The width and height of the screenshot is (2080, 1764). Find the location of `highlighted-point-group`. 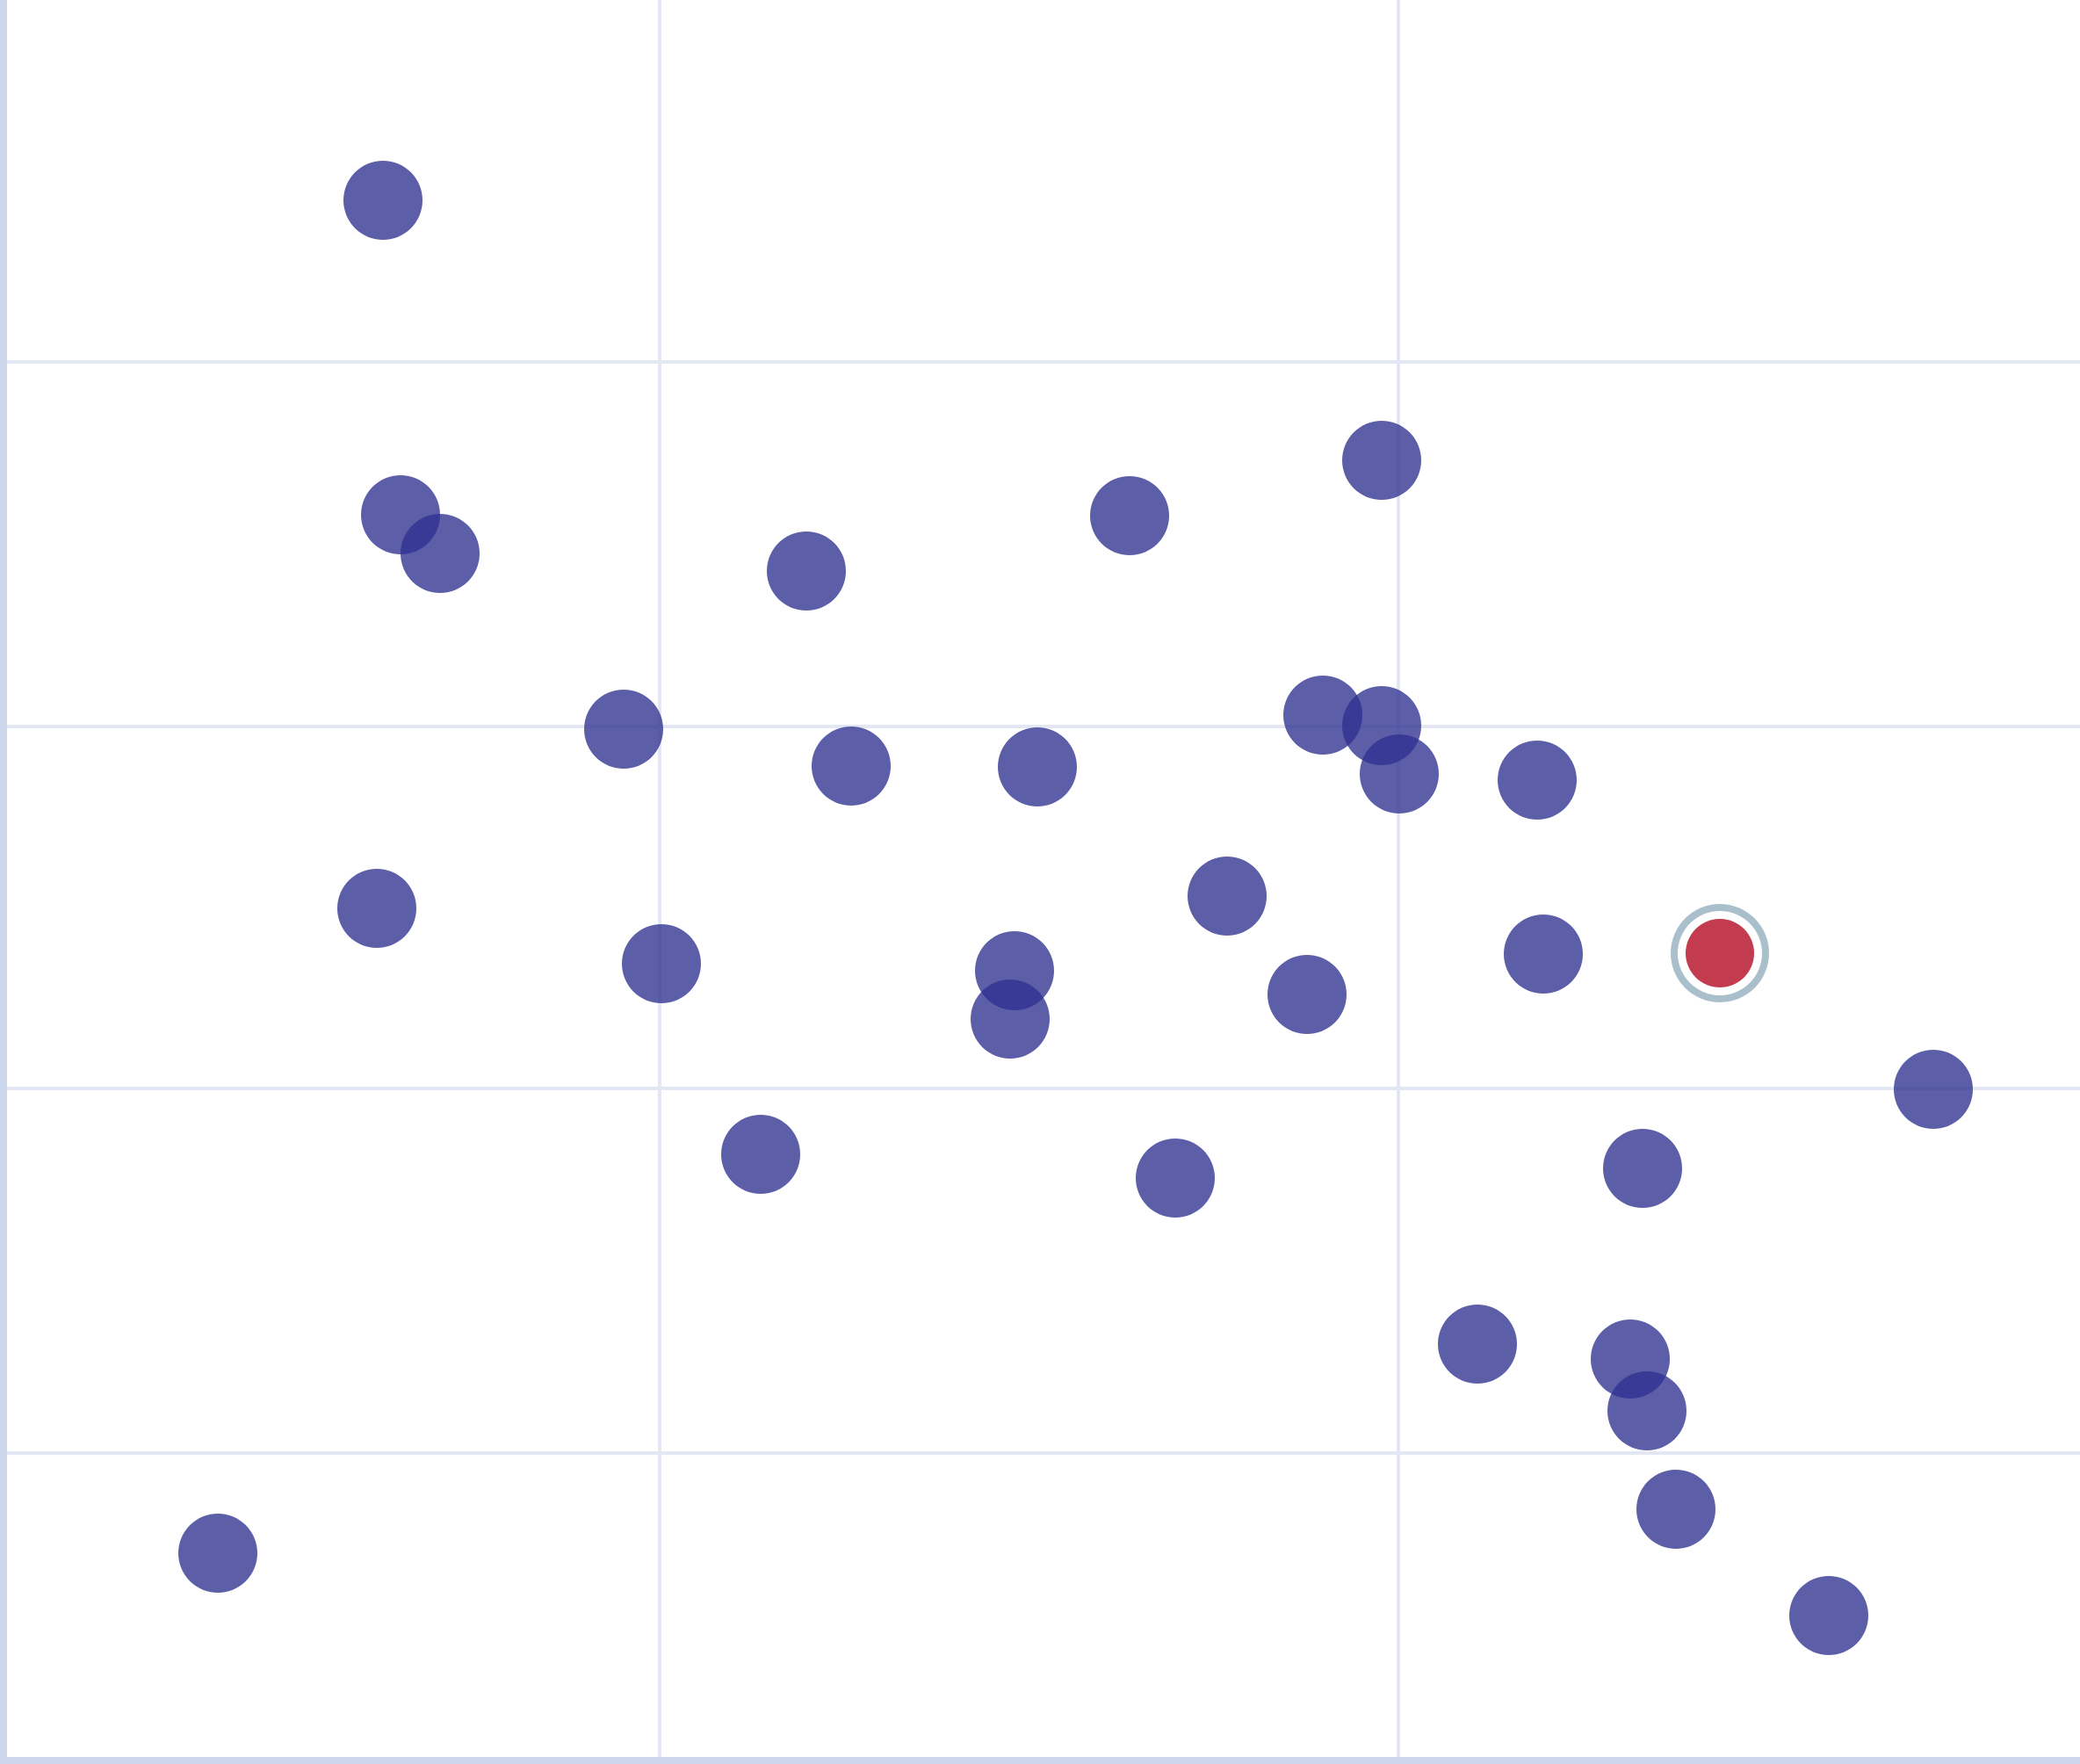

highlighted-point-group is located at coordinates (1720, 953).